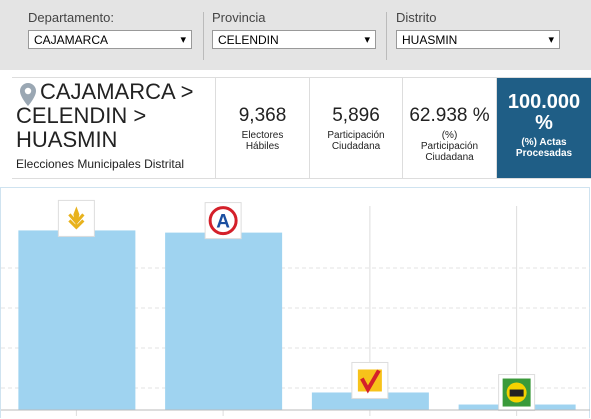  Describe the element at coordinates (356, 115) in the screenshot. I see `stat-value: 5,896` at that location.